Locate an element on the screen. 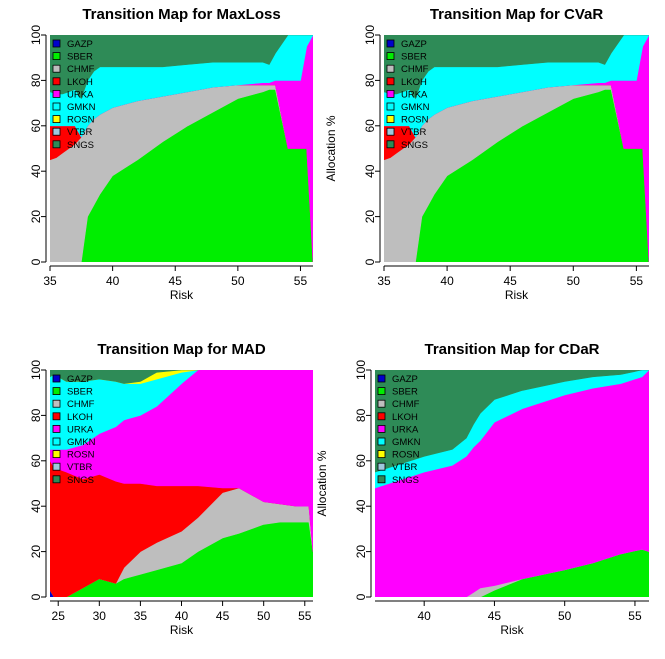 The image size is (665, 659). y-tick-label: 0 is located at coordinates (361, 596).